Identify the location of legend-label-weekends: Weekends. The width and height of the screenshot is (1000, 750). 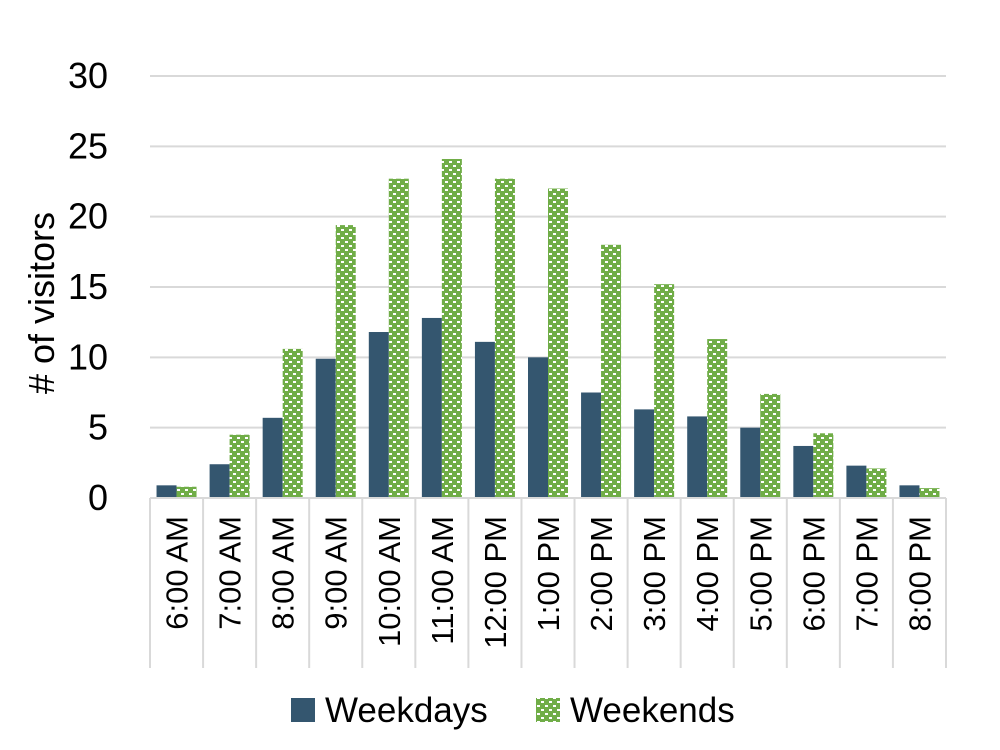
(652, 710).